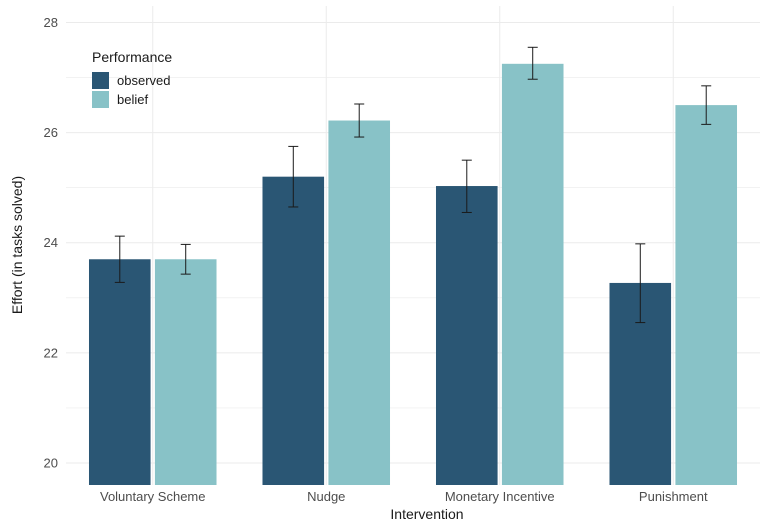 The image size is (766, 524). Describe the element at coordinates (500, 496) in the screenshot. I see `x-tick-label: Monetary Incentive` at that location.